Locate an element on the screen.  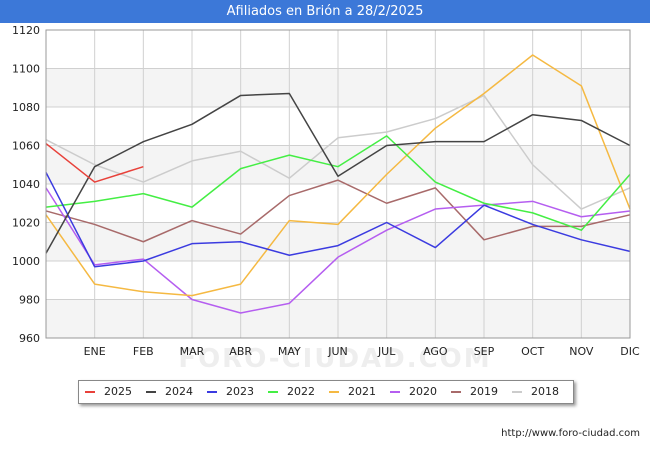
x-tick-label: ABR is located at coordinates (240, 351).